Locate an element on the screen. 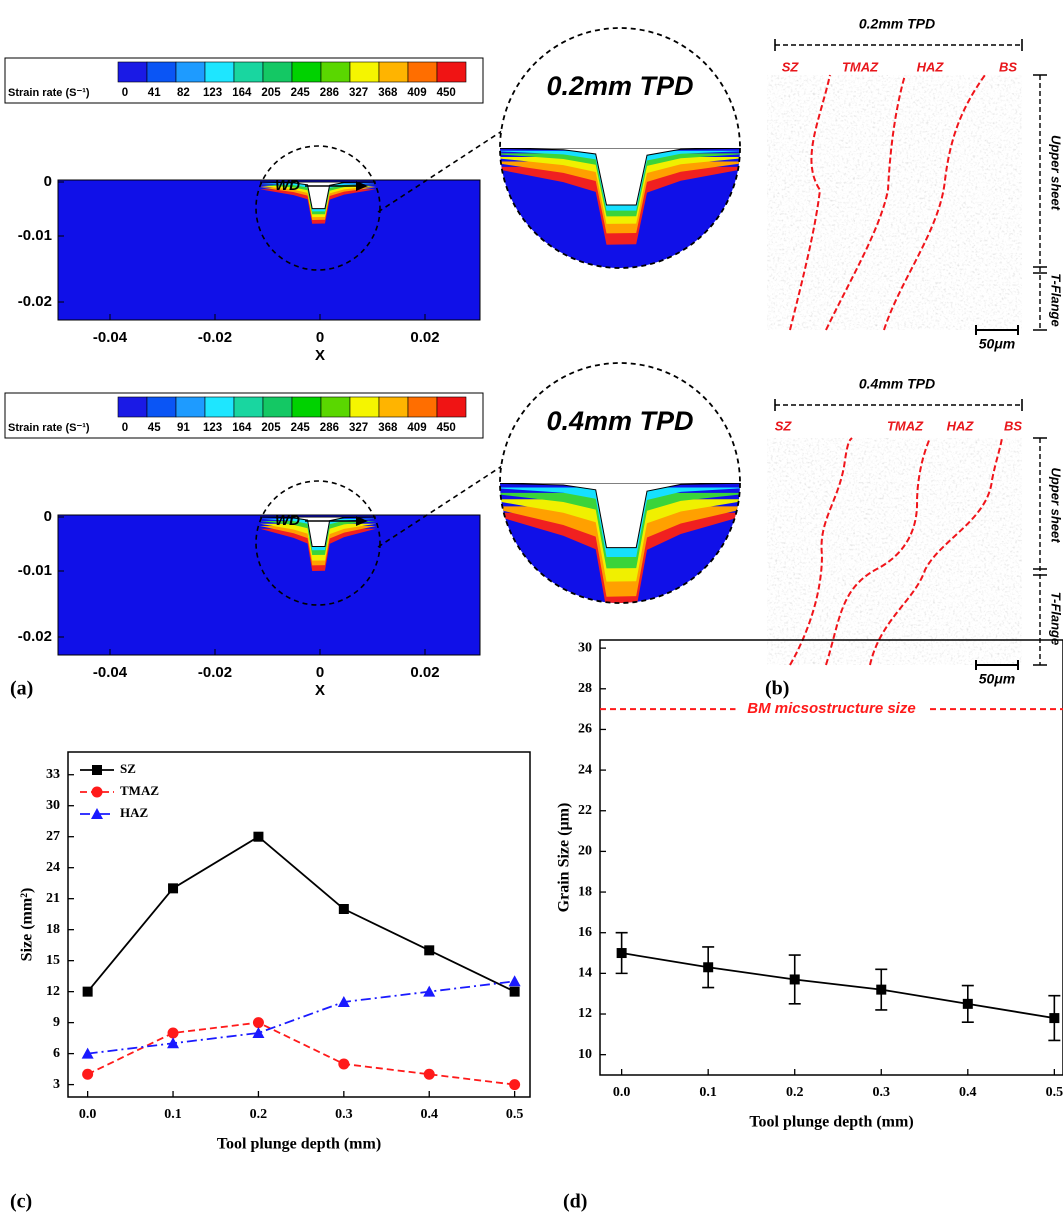  zoom-label: 0.2mm TPD is located at coordinates (619, 86).